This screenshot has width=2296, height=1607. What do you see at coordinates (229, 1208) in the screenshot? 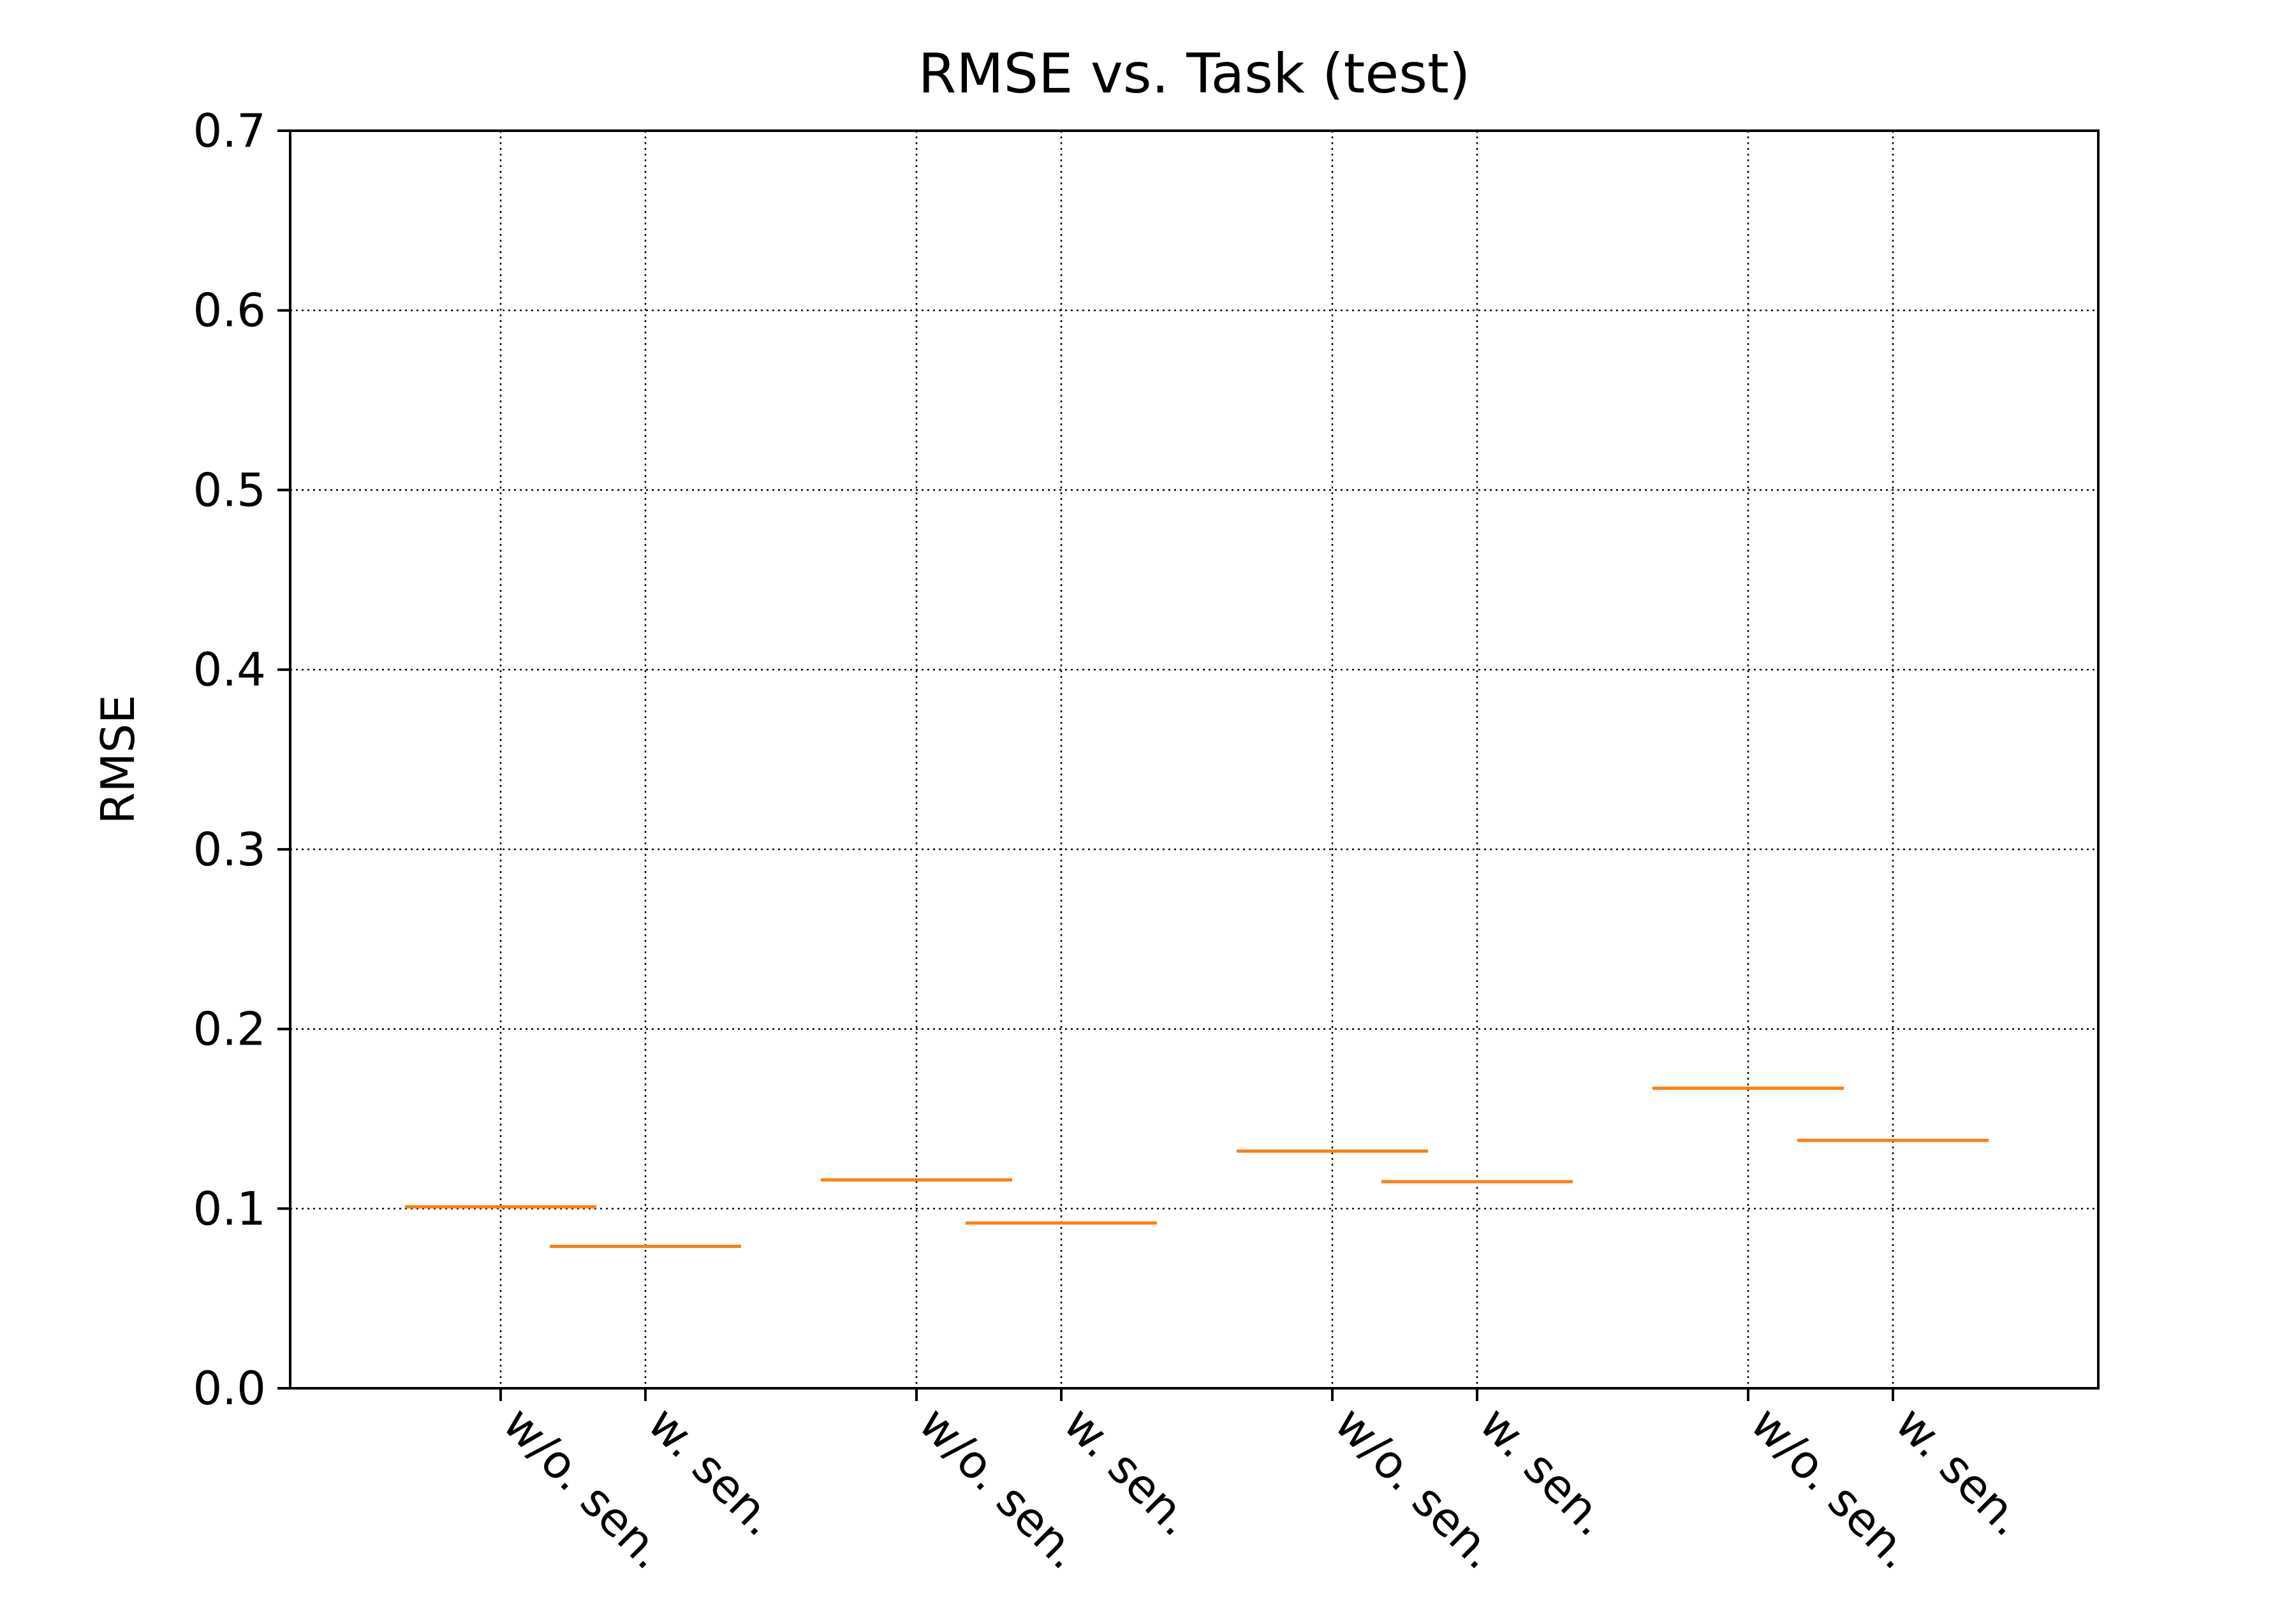
I see `y-tick-label: 0.1` at bounding box center [229, 1208].